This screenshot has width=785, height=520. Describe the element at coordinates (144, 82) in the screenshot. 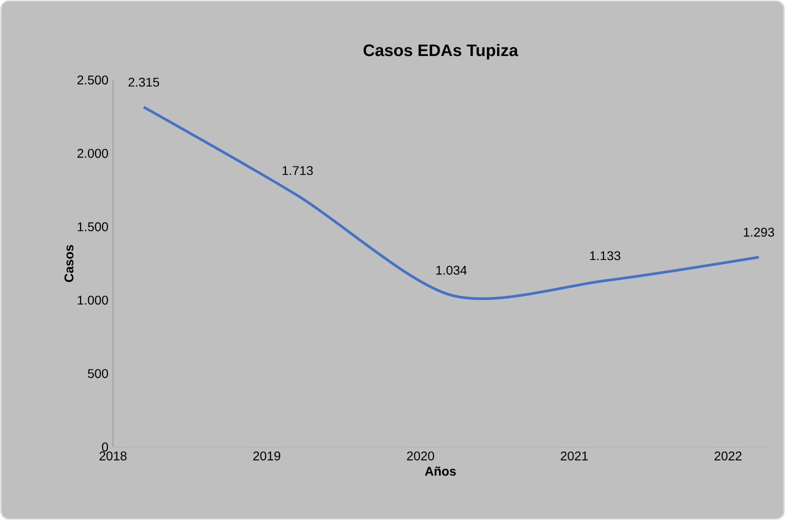

I see `data-label: 2.315` at that location.